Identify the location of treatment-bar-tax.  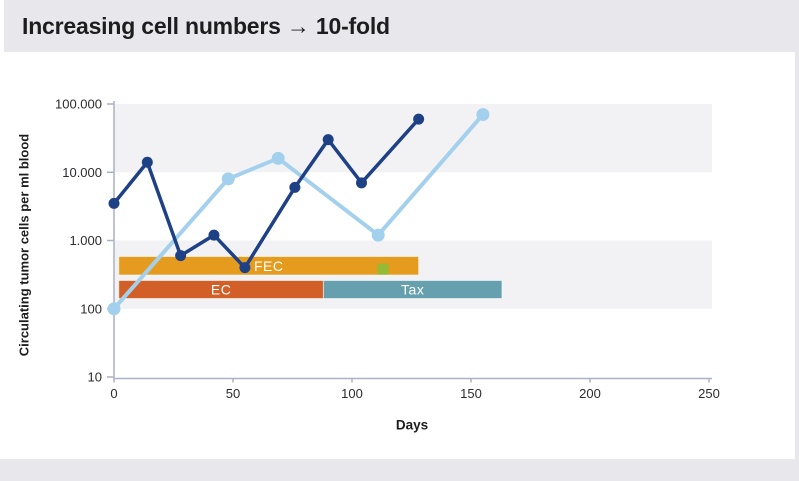
(412, 289).